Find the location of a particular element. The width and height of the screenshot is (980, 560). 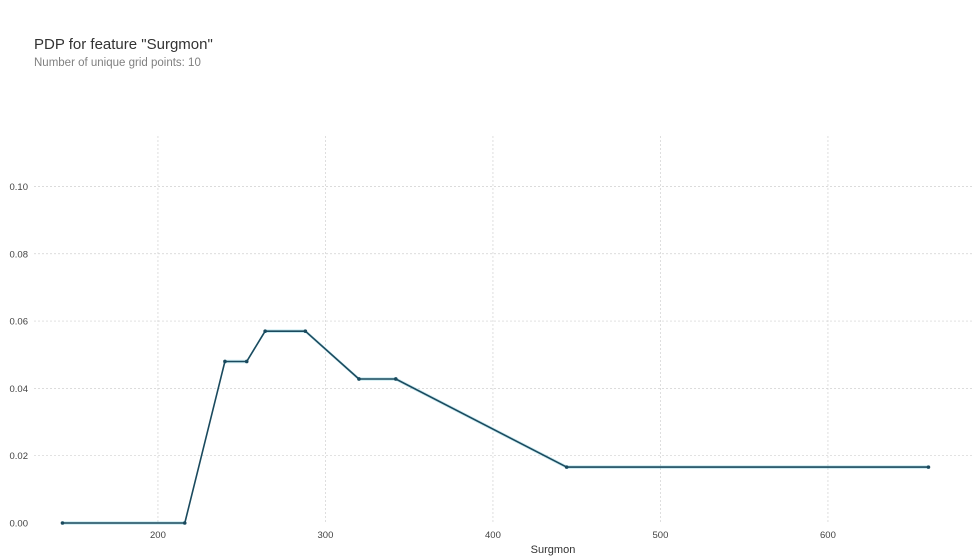

x-tick-label: 600 is located at coordinates (828, 535).